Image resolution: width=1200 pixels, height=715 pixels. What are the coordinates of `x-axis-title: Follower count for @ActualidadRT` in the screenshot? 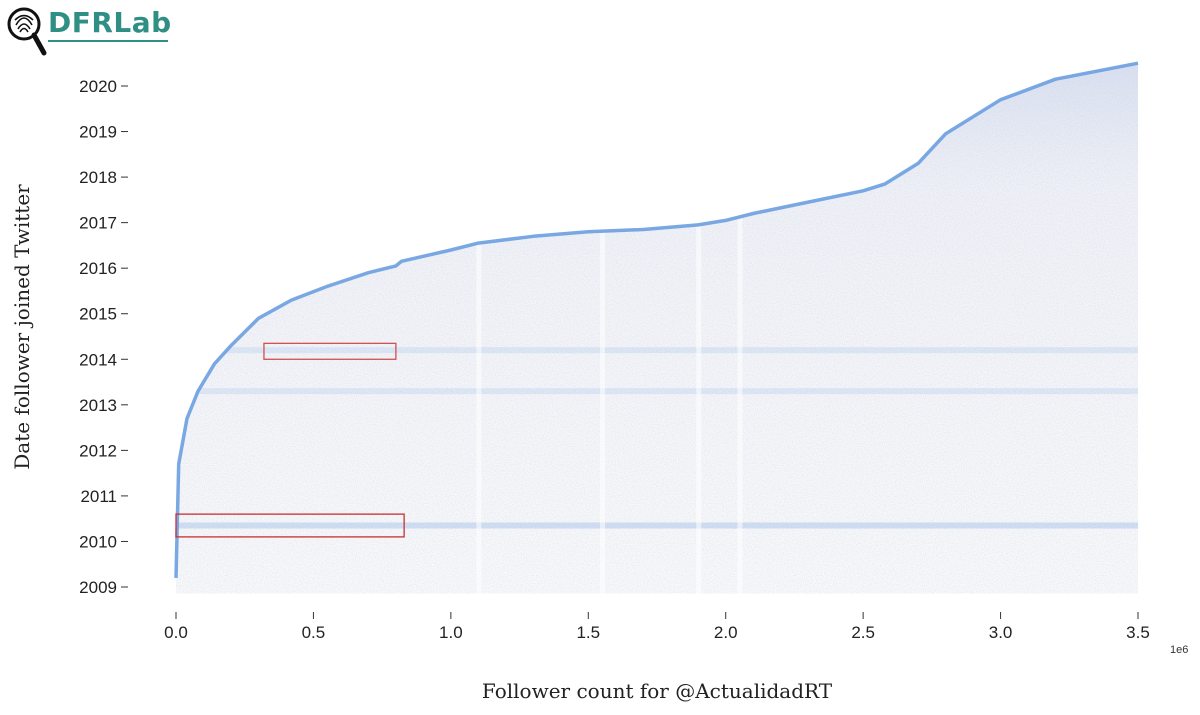 It's located at (657, 691).